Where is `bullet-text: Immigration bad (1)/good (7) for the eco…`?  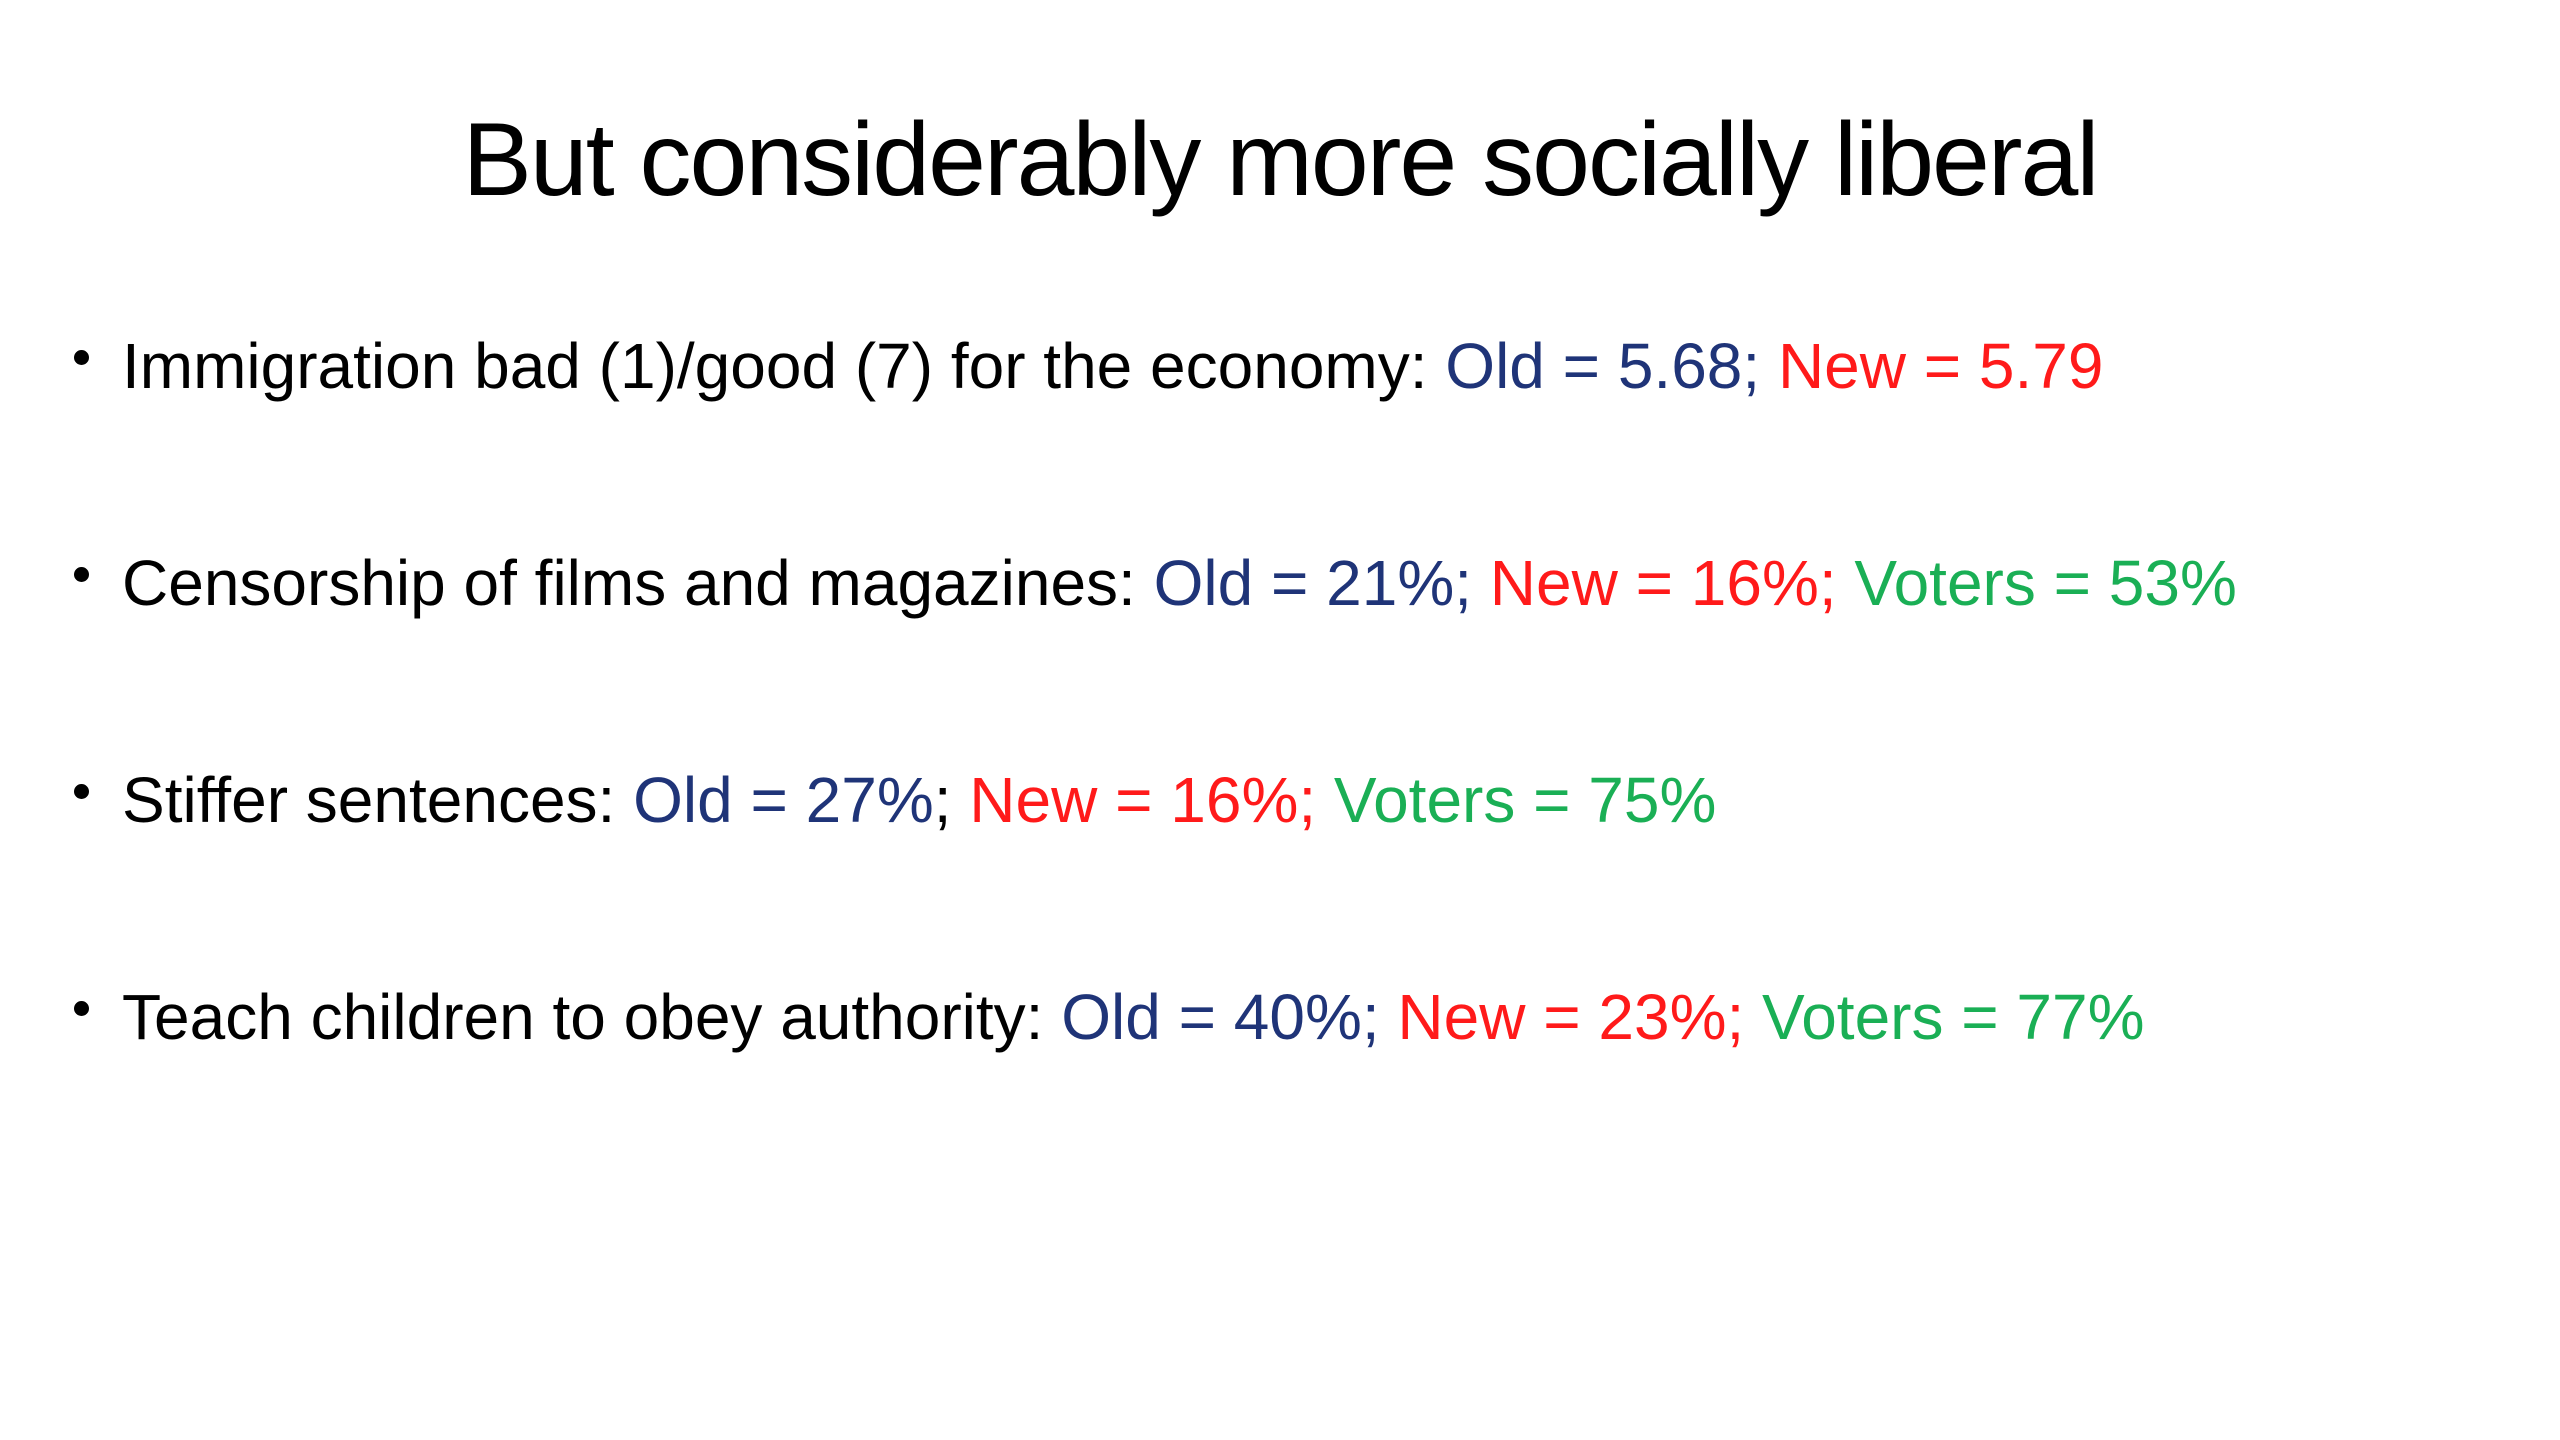 bullet-text: Immigration bad (1)/good (7) for the eco… is located at coordinates (1112, 366).